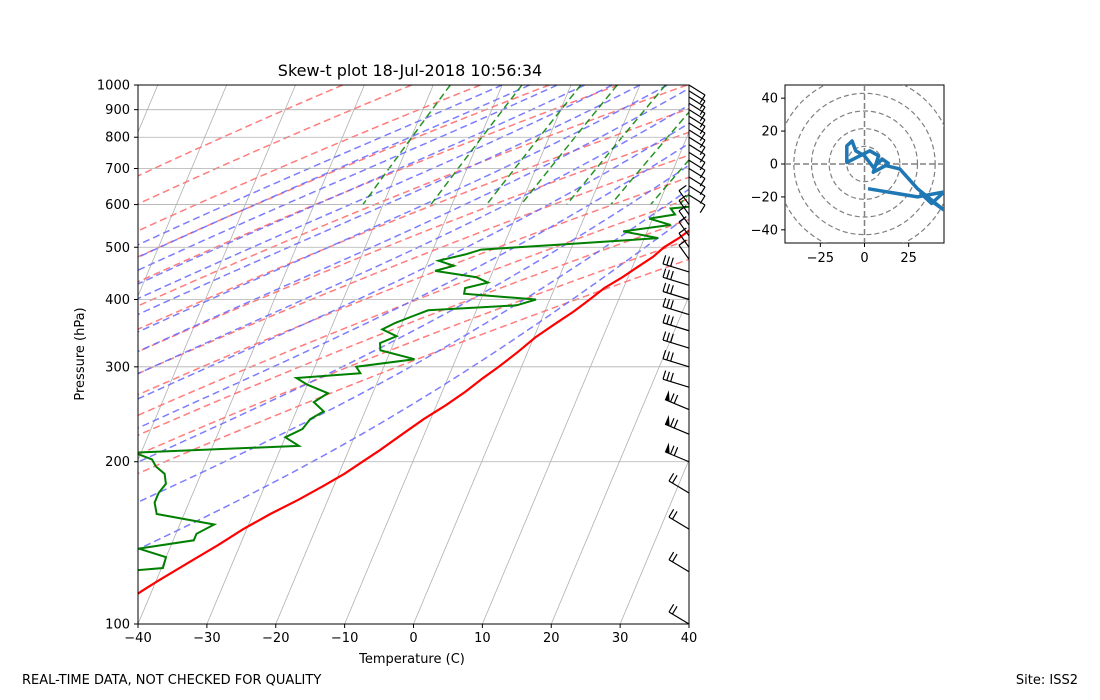 The image size is (1100, 700). I want to click on wind-barbs, so click(684, 354).